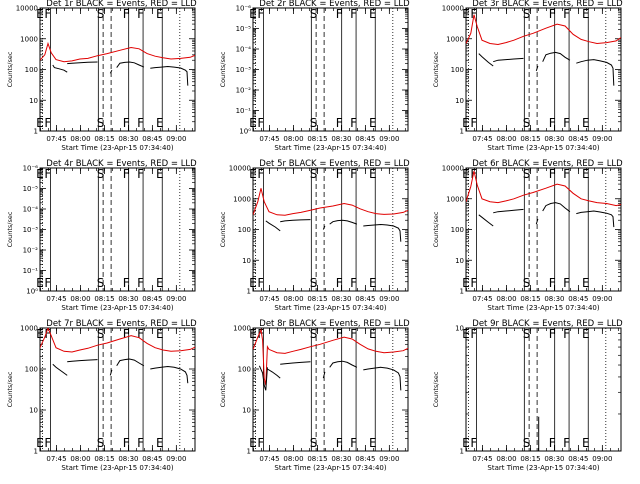 The height and width of the screenshot is (484, 640). I want to click on y-tick-label: 10⁰, so click(32, 292).